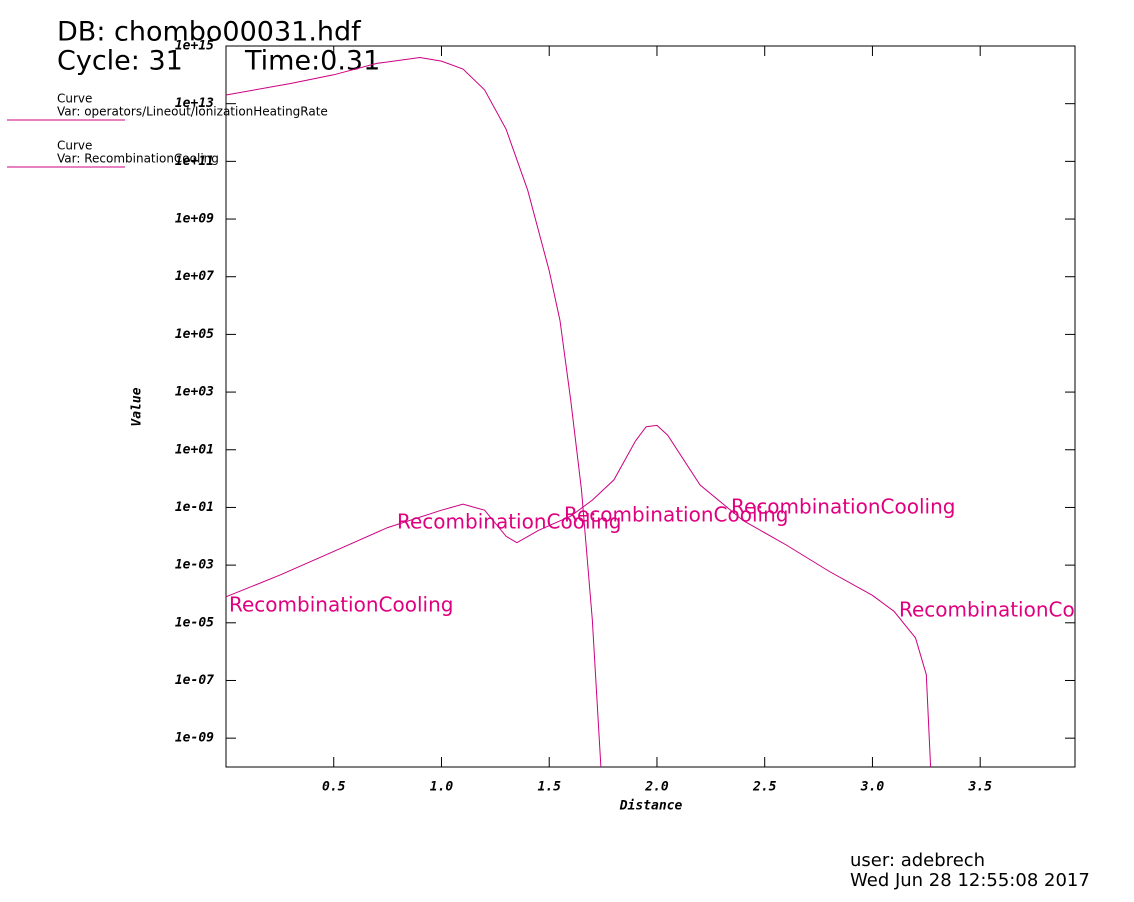  I want to click on y-tick-label: 1e-07, so click(194, 680).